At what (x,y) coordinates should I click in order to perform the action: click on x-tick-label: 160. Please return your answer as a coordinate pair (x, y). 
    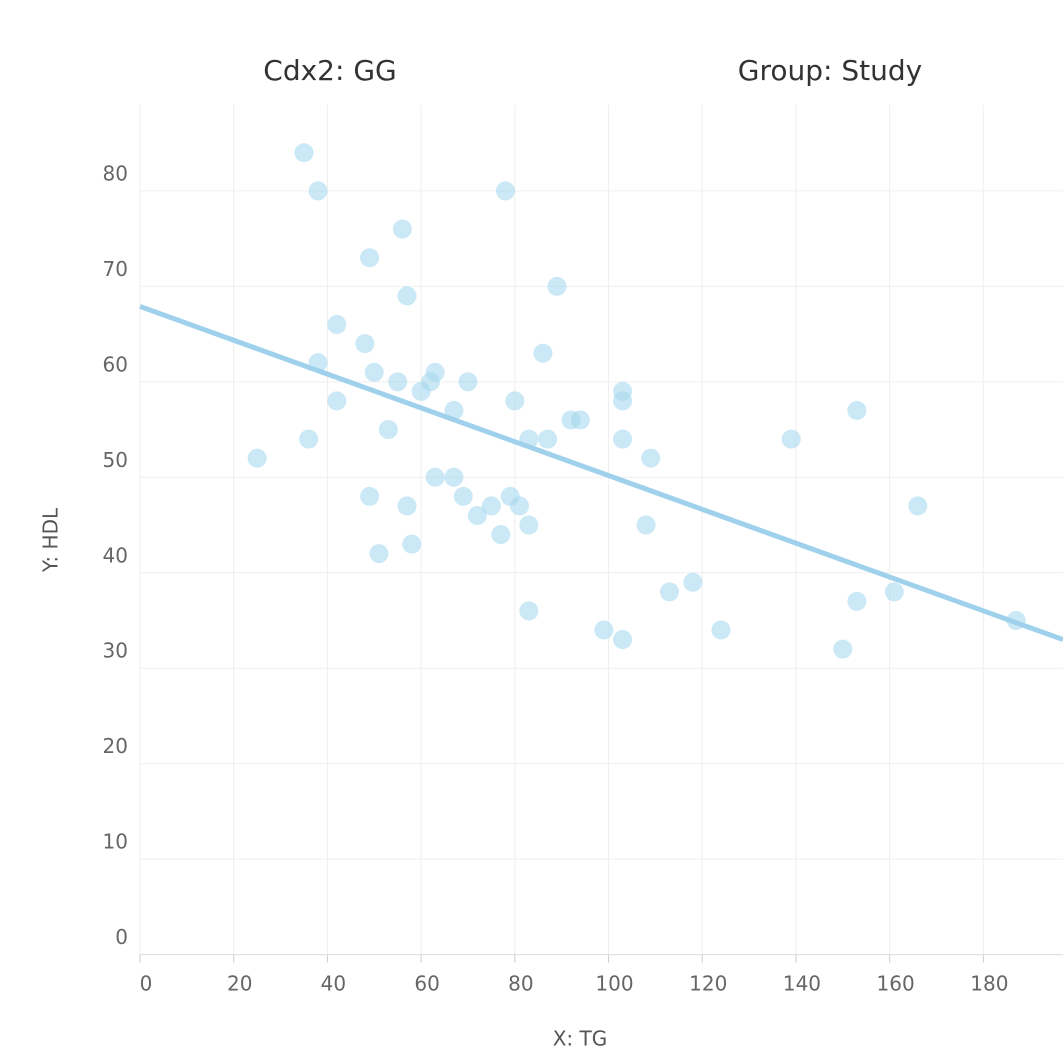
    Looking at the image, I should click on (896, 984).